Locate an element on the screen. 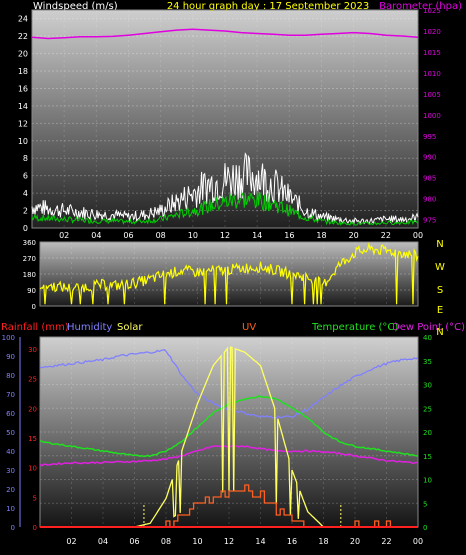 Image resolution: width=466 pixels, height=555 pixels. barometer-tick-label: 980 is located at coordinates (429, 200).